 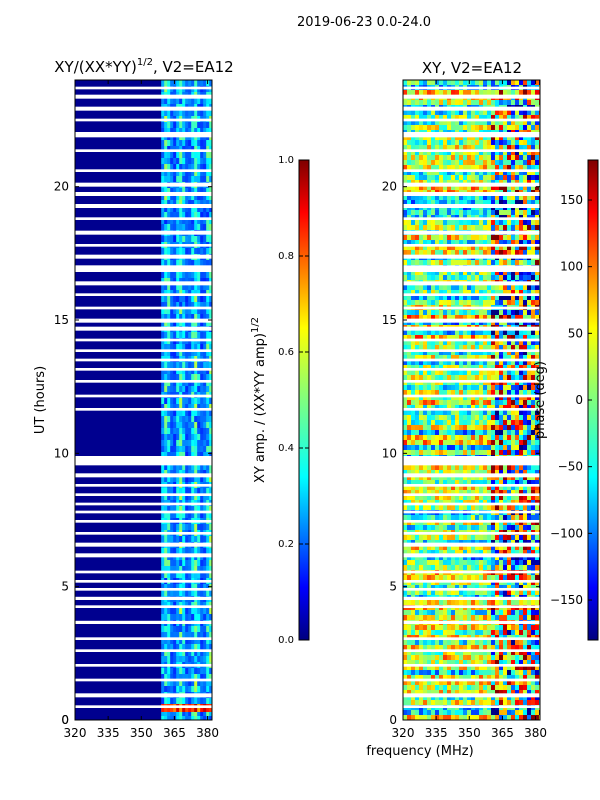 I want to click on amp-ytick-label: 0, so click(x=65, y=720).